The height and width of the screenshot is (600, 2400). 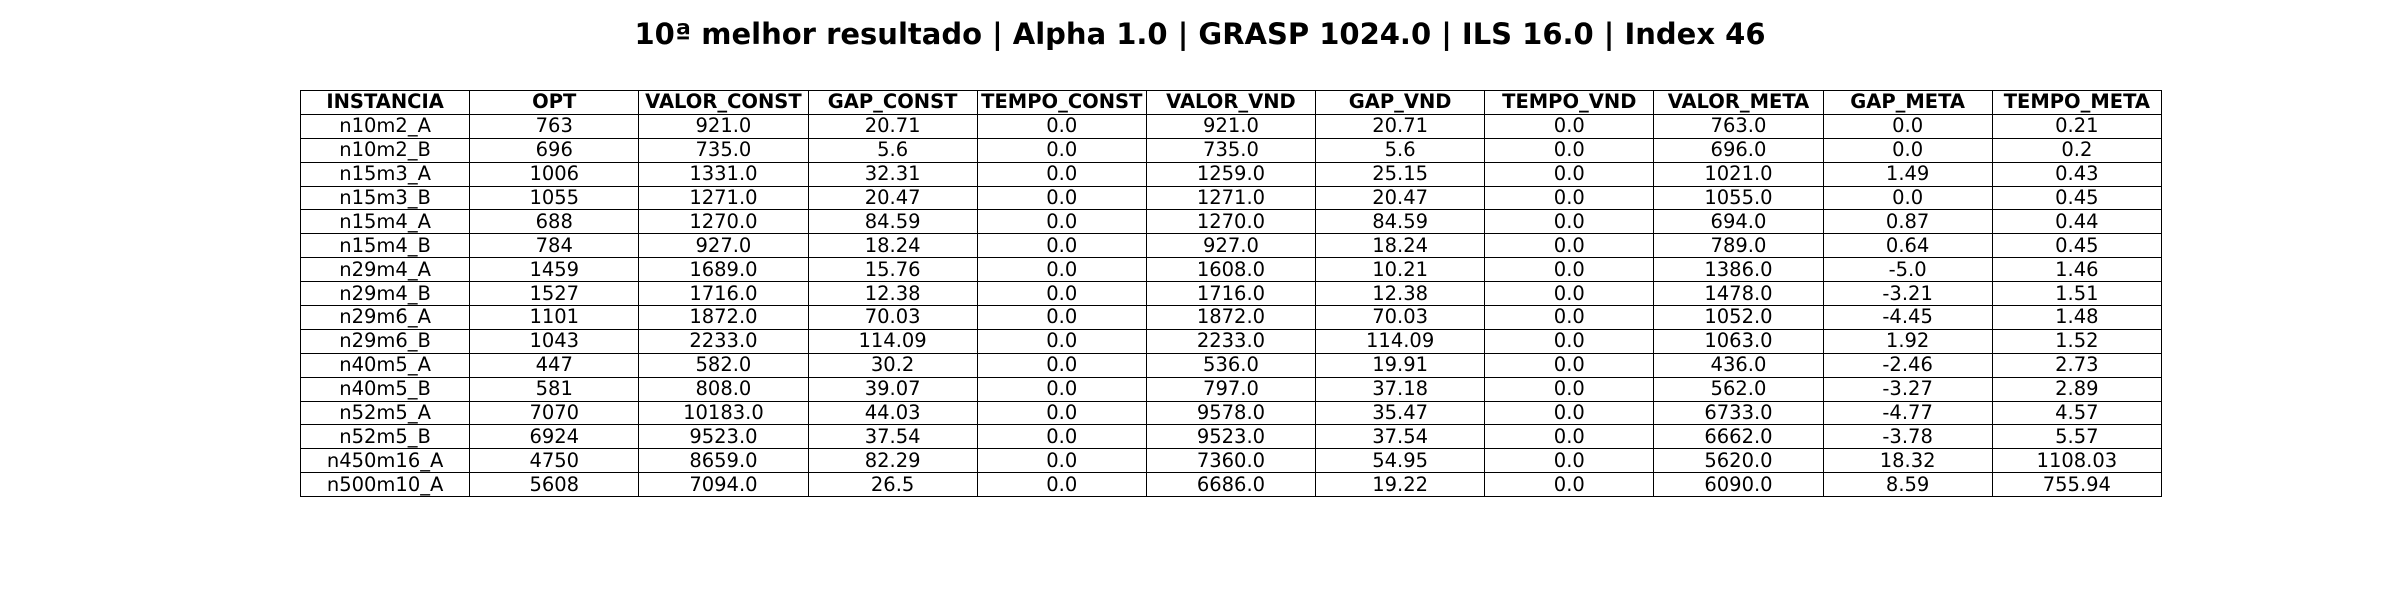 I want to click on column-header-gap-meta: GAP_META, so click(x=1907, y=102).